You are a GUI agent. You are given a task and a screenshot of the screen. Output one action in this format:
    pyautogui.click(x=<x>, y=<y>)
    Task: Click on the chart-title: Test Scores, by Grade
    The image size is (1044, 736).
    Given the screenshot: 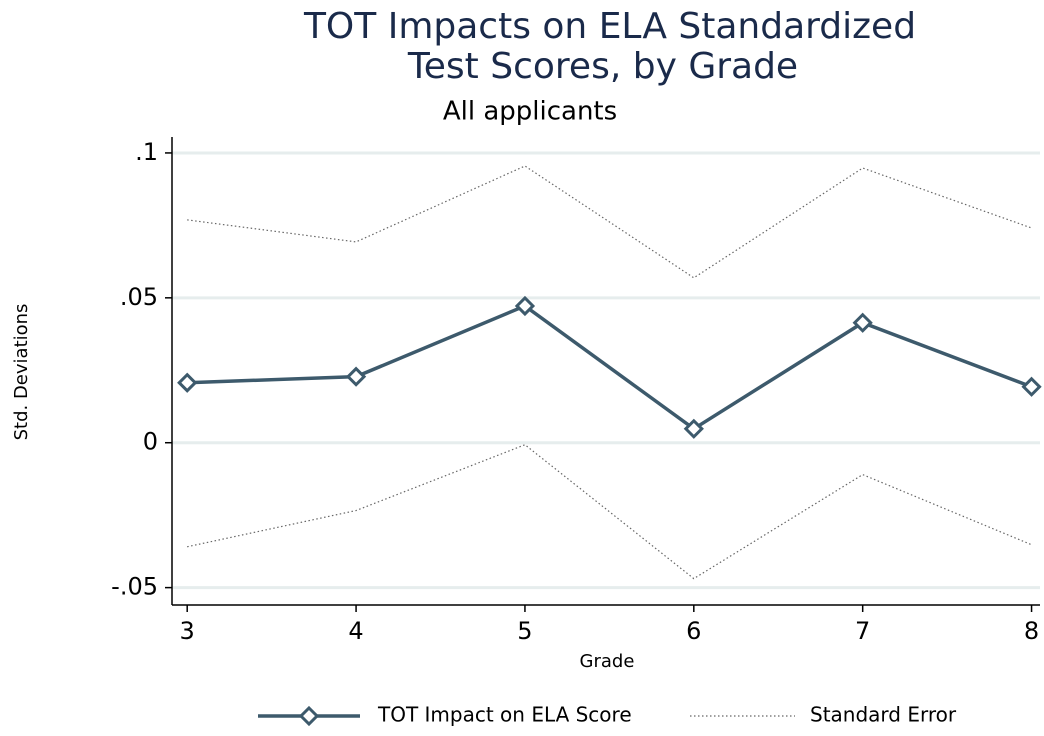 What is the action you would take?
    pyautogui.click(x=602, y=66)
    